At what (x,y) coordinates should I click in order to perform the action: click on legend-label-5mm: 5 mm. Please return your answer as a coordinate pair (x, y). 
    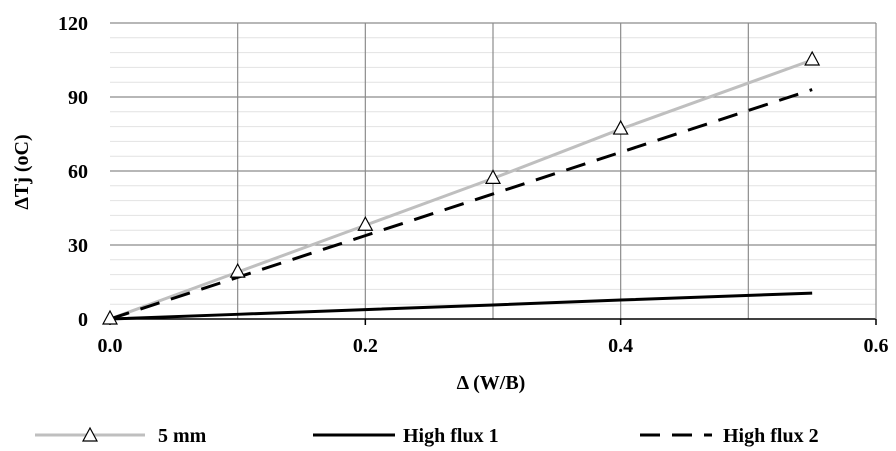
    Looking at the image, I should click on (182, 436).